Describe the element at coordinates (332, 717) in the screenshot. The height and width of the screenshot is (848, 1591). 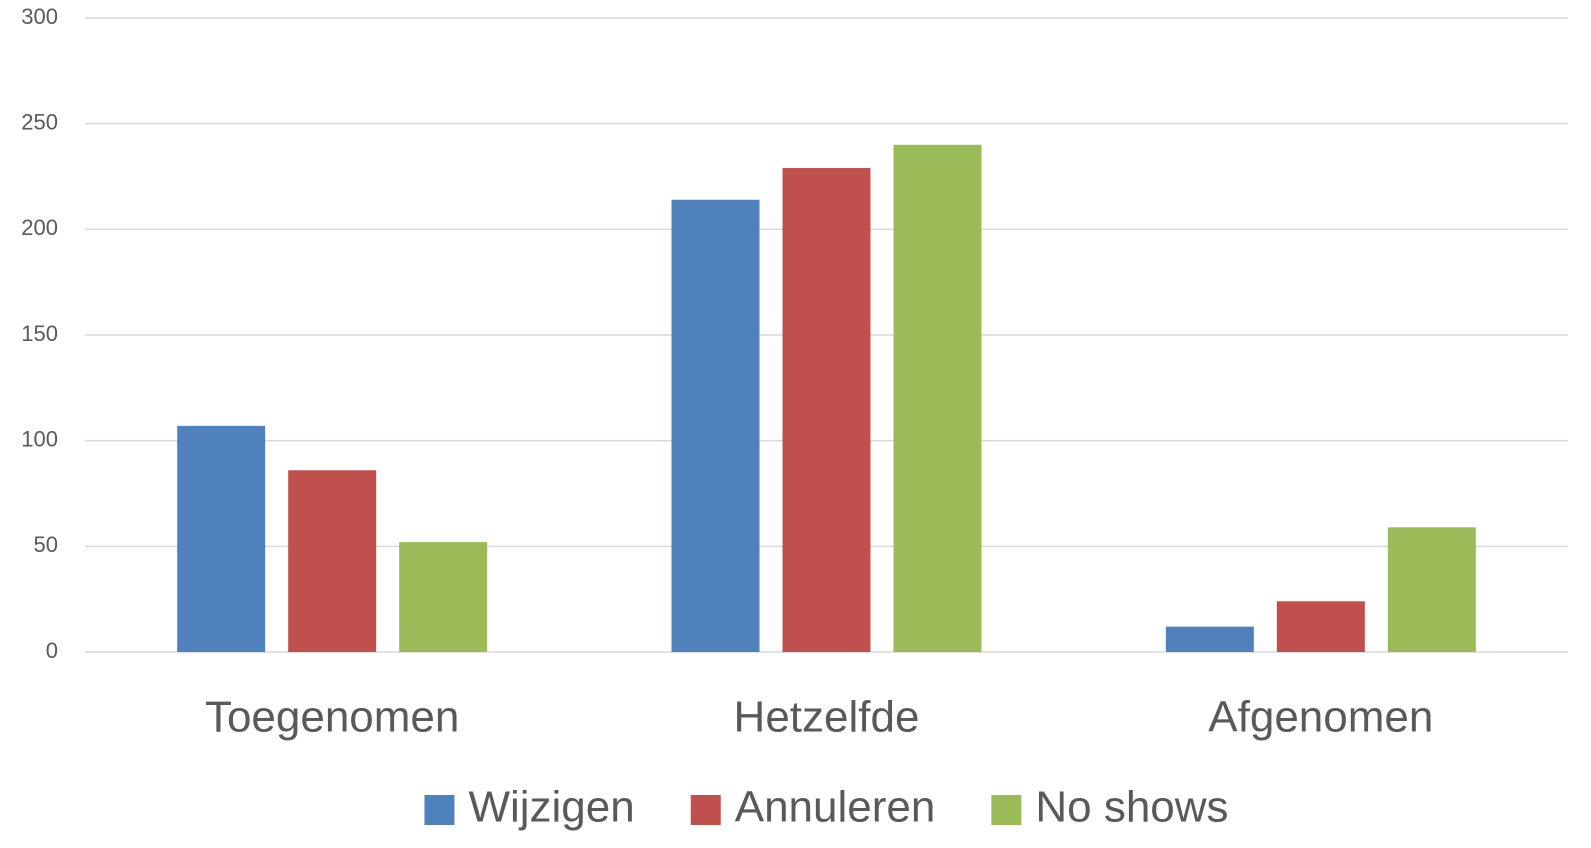
I see `x-tick-label: Toegenomen` at that location.